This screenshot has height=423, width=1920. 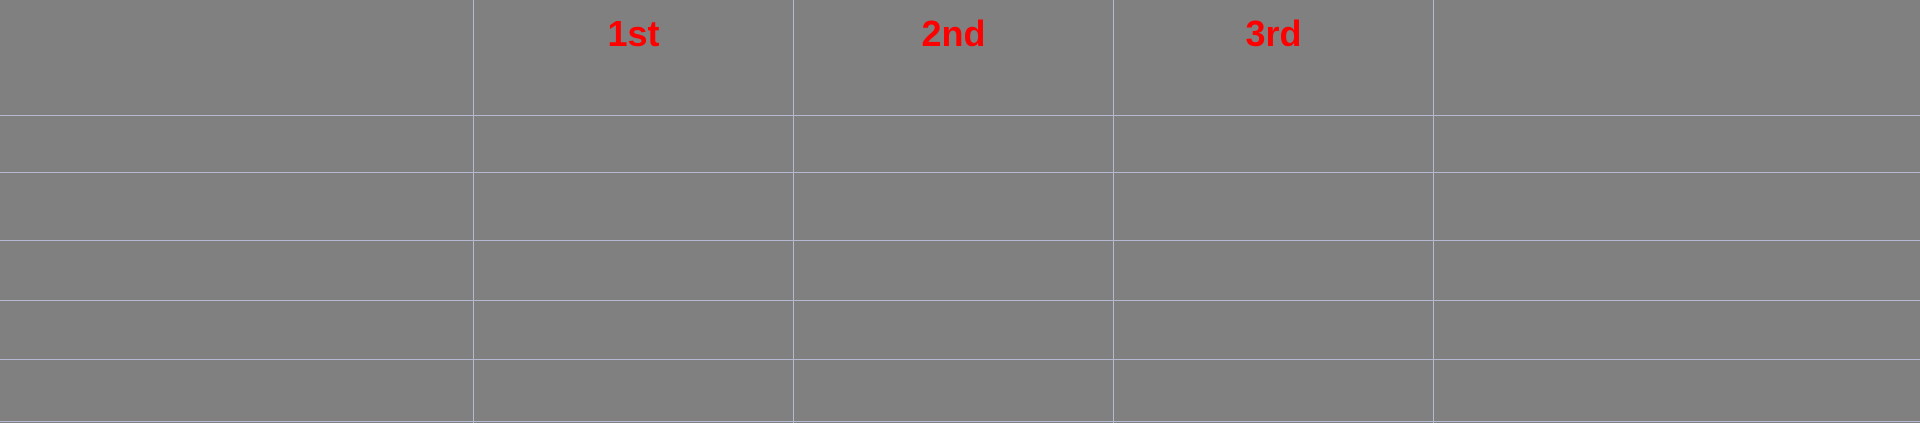 I want to click on header-1st: 1st, so click(x=633, y=33).